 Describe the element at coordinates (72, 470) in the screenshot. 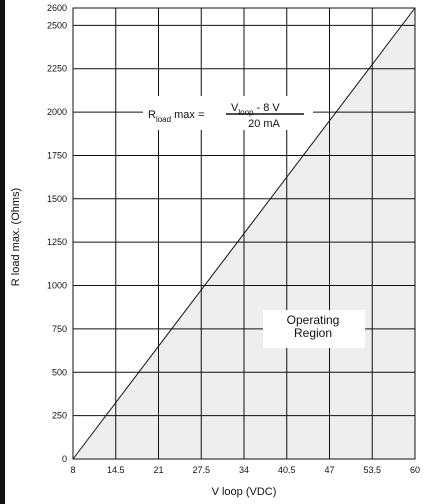

I see `x-tick-label: 8` at that location.